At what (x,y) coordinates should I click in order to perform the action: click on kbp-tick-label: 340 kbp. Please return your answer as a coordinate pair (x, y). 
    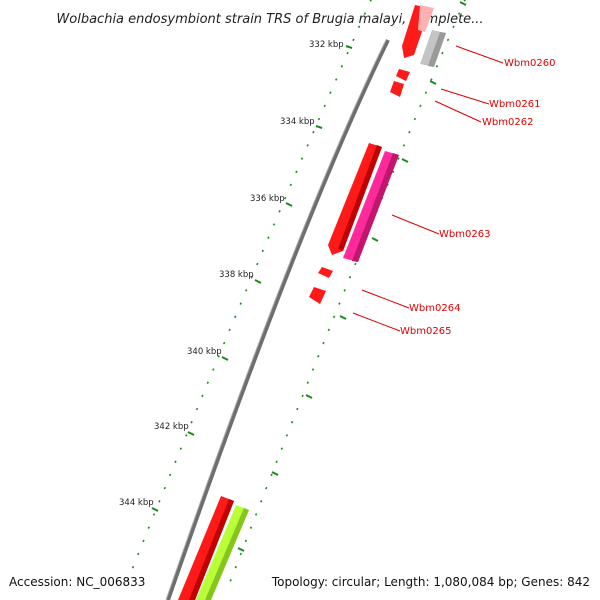
    Looking at the image, I should click on (204, 352).